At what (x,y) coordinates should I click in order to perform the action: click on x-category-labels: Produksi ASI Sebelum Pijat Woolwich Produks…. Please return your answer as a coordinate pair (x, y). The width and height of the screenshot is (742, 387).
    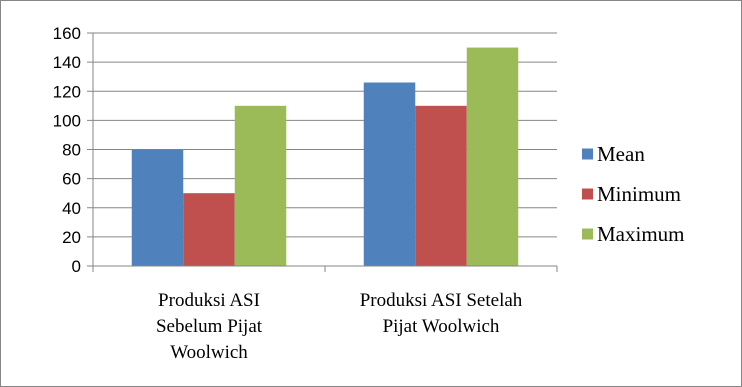
    Looking at the image, I should click on (339, 326).